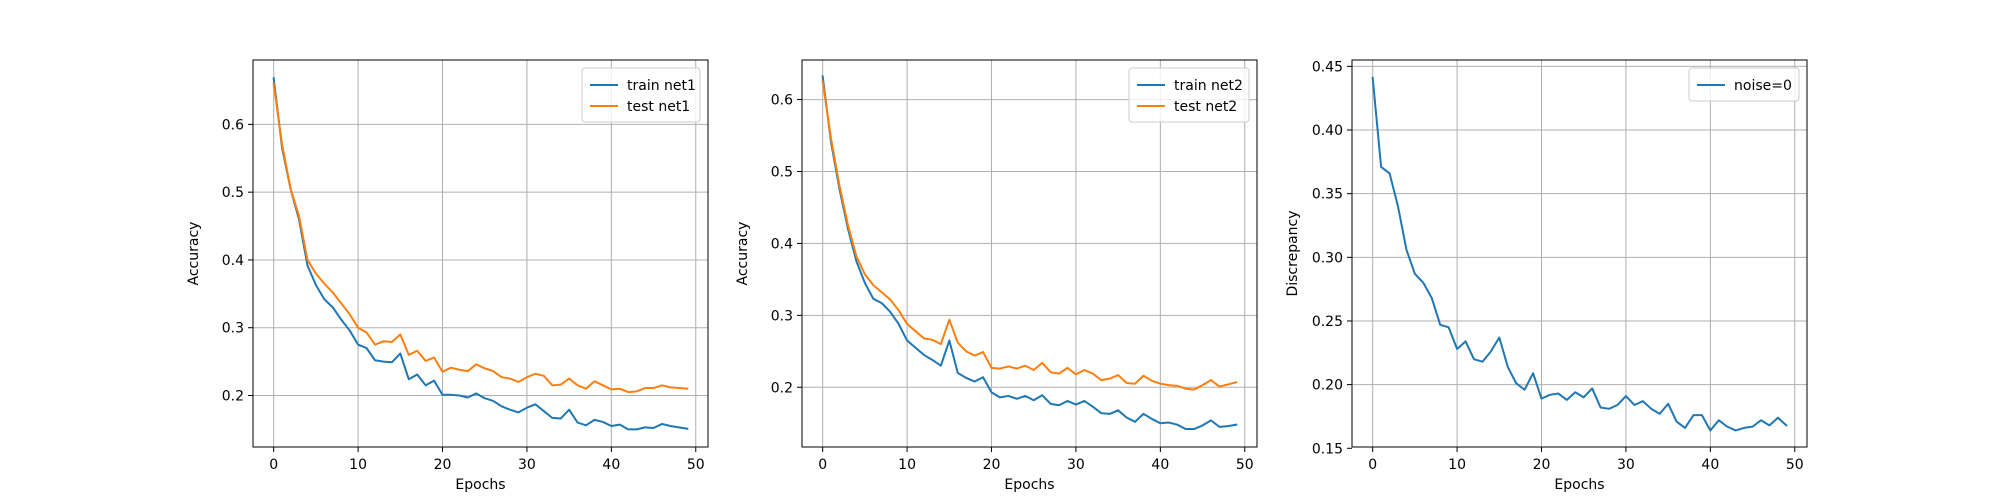  I want to click on chart-1-x-tick-label: 50, so click(696, 465).